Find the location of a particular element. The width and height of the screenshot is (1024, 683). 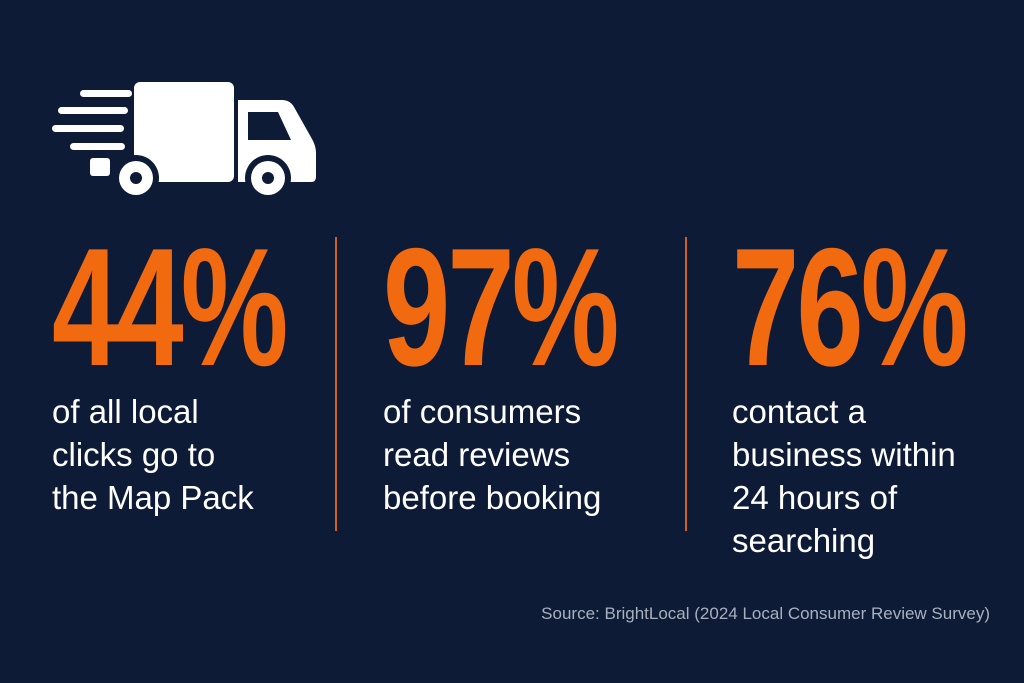

stat-description: of all local clicks go to the Map Pack is located at coordinates (212, 454).